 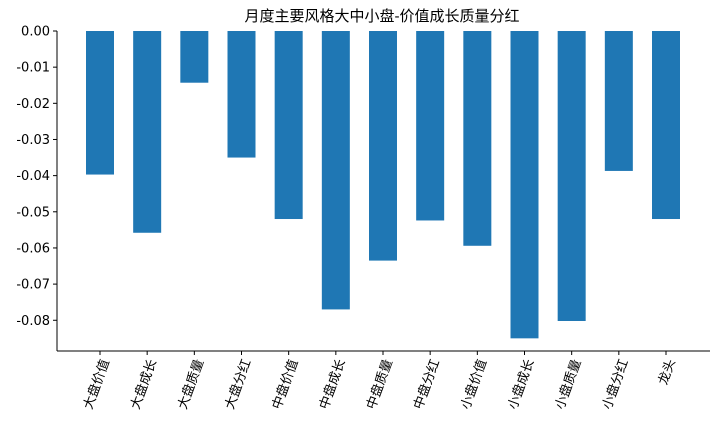 I want to click on x-tick-label: 大盘分红, so click(x=238, y=384).